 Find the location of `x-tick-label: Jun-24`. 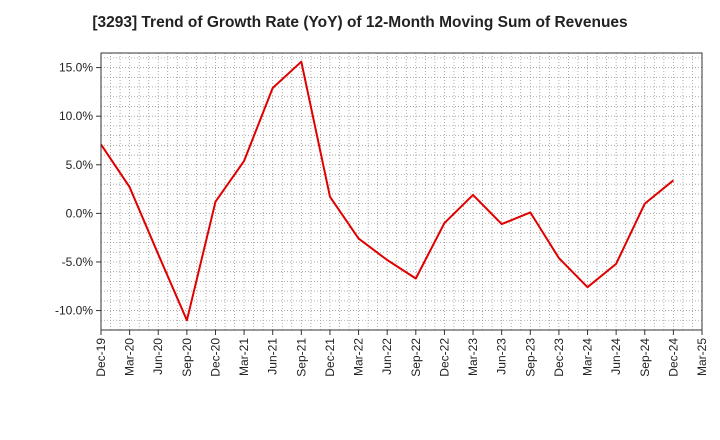

x-tick-label: Jun-24 is located at coordinates (616, 356).